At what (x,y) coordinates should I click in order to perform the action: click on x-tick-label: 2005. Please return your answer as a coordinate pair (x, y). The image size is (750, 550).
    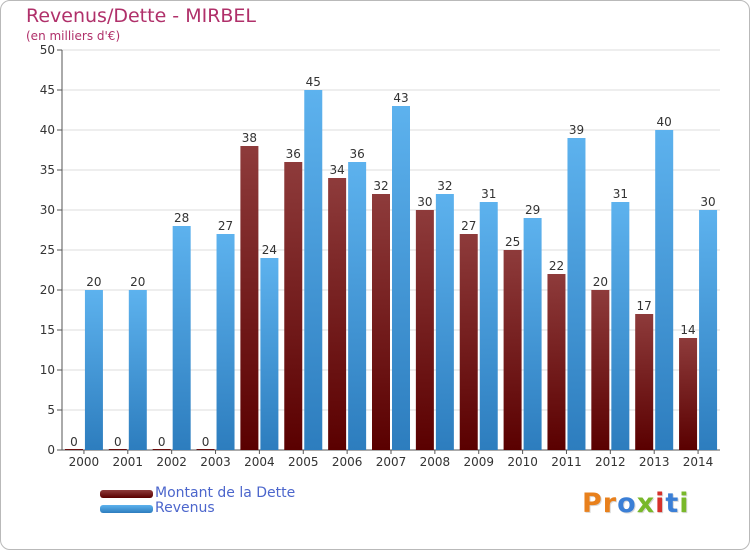
    Looking at the image, I should click on (303, 462).